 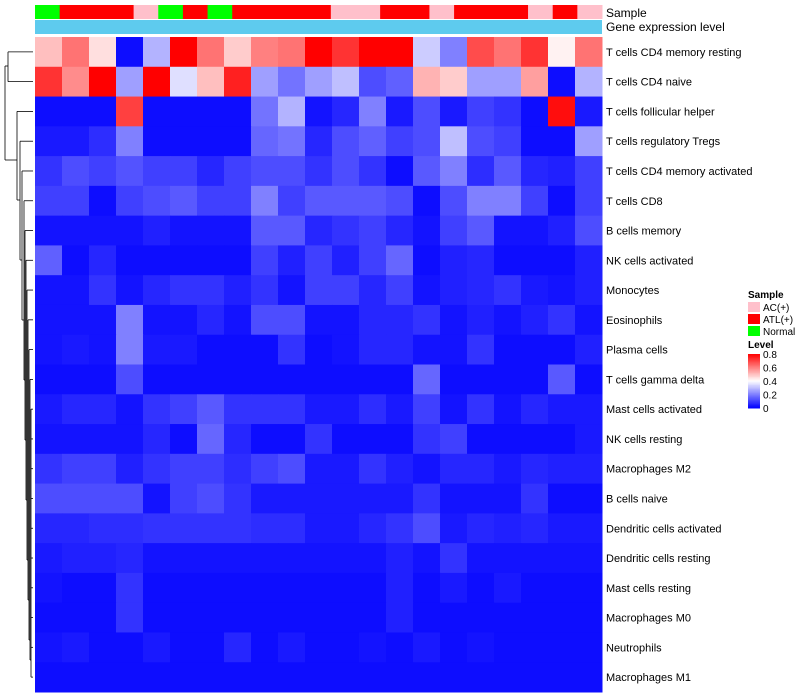 What do you see at coordinates (634, 648) in the screenshot?
I see `row-label: Neutrophils` at bounding box center [634, 648].